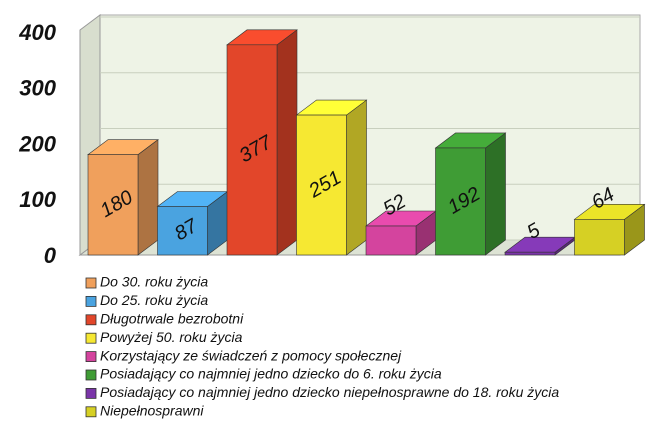  What do you see at coordinates (152, 411) in the screenshot?
I see `legend-label: Niepełnosprawni` at bounding box center [152, 411].